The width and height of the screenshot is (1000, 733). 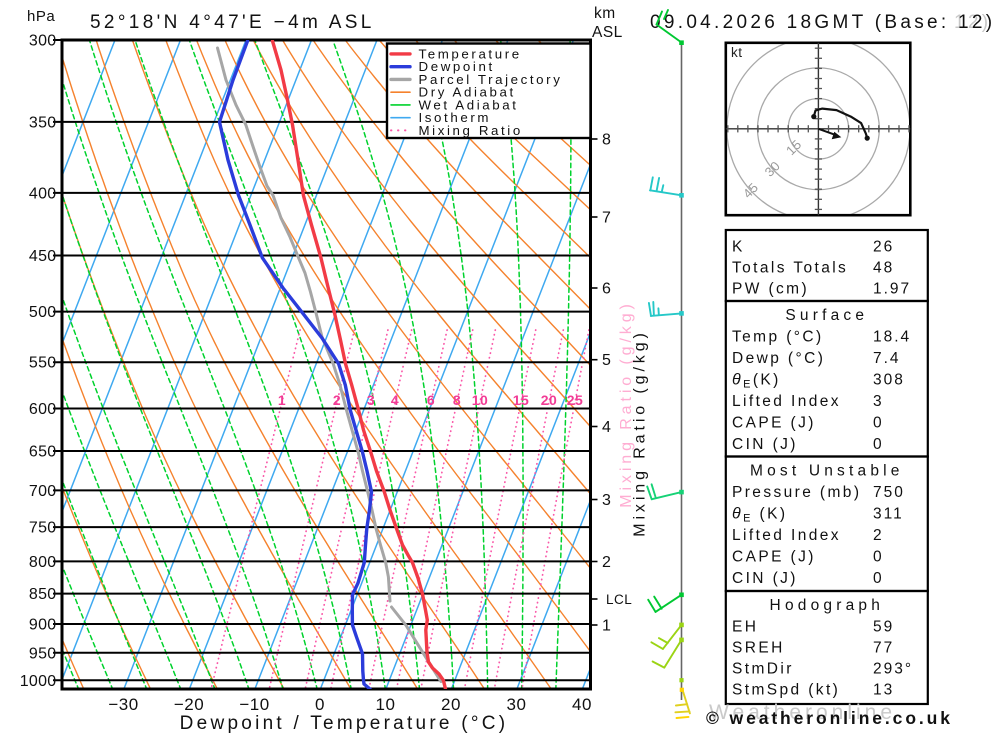 What do you see at coordinates (232, 22) in the screenshot?
I see `svg-text: 52°18'N 4°47'E −4m ASL` at bounding box center [232, 22].